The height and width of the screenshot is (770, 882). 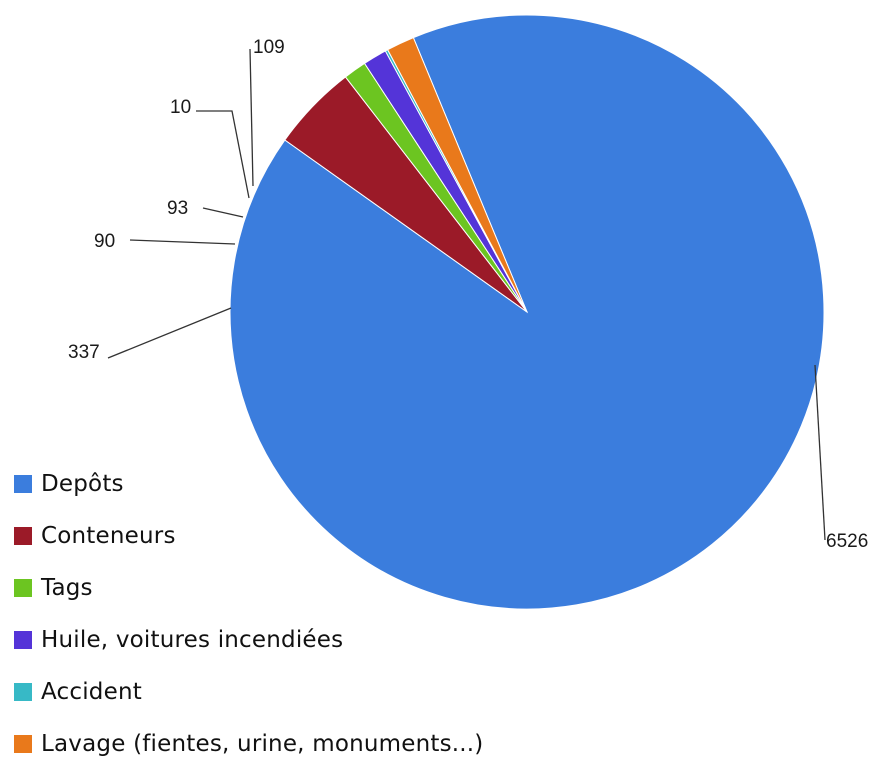 I want to click on legend-item-lavage-fientes-urine-monuments: Lavage (fientes, urine, monuments...), so click(x=248, y=744).